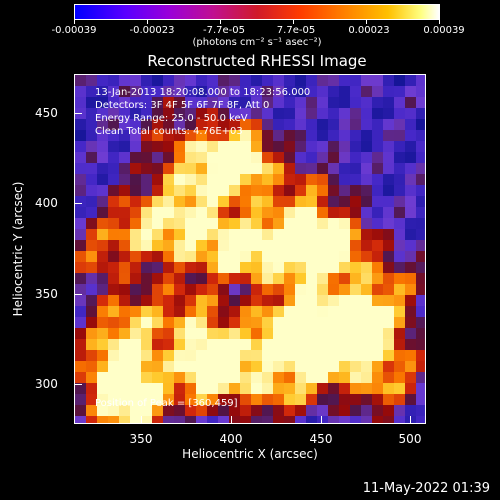 This screenshot has width=500, height=500. I want to click on method-counts: Clean Total counts: 4.76E+03, so click(169, 131).